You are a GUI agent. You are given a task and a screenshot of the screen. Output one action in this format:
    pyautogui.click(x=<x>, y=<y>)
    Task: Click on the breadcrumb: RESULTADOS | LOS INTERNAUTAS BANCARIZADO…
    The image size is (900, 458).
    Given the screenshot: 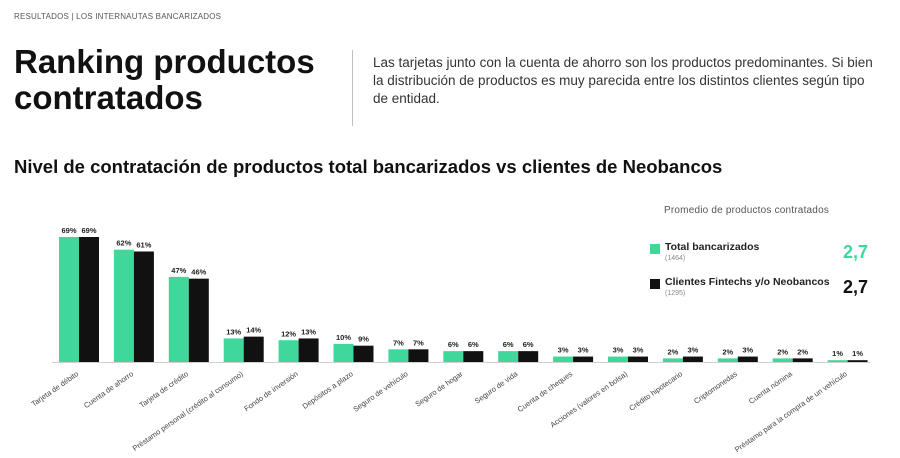 What is the action you would take?
    pyautogui.click(x=118, y=16)
    